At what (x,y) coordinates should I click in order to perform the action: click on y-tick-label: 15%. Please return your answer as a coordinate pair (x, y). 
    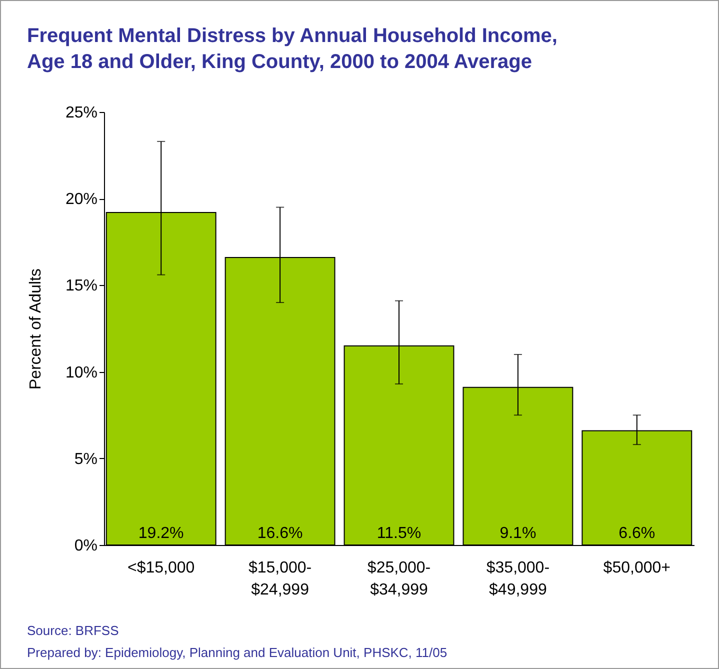
    Looking at the image, I should click on (81, 286).